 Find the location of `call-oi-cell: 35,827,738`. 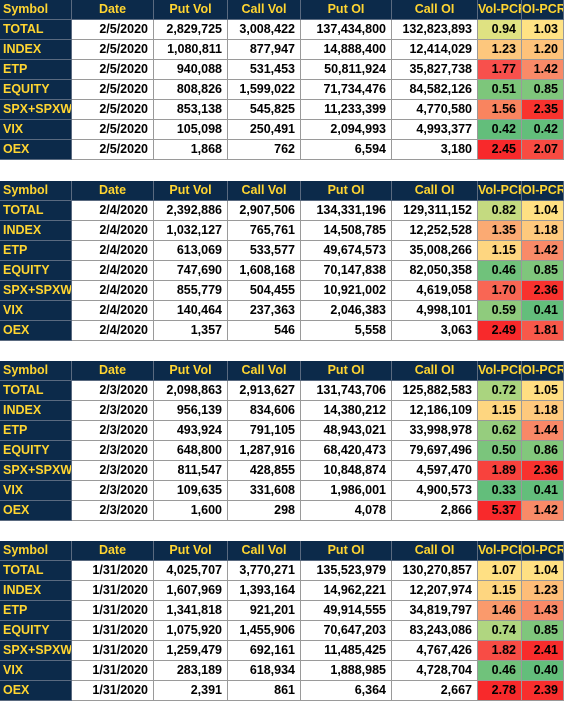

call-oi-cell: 35,827,738 is located at coordinates (435, 70).